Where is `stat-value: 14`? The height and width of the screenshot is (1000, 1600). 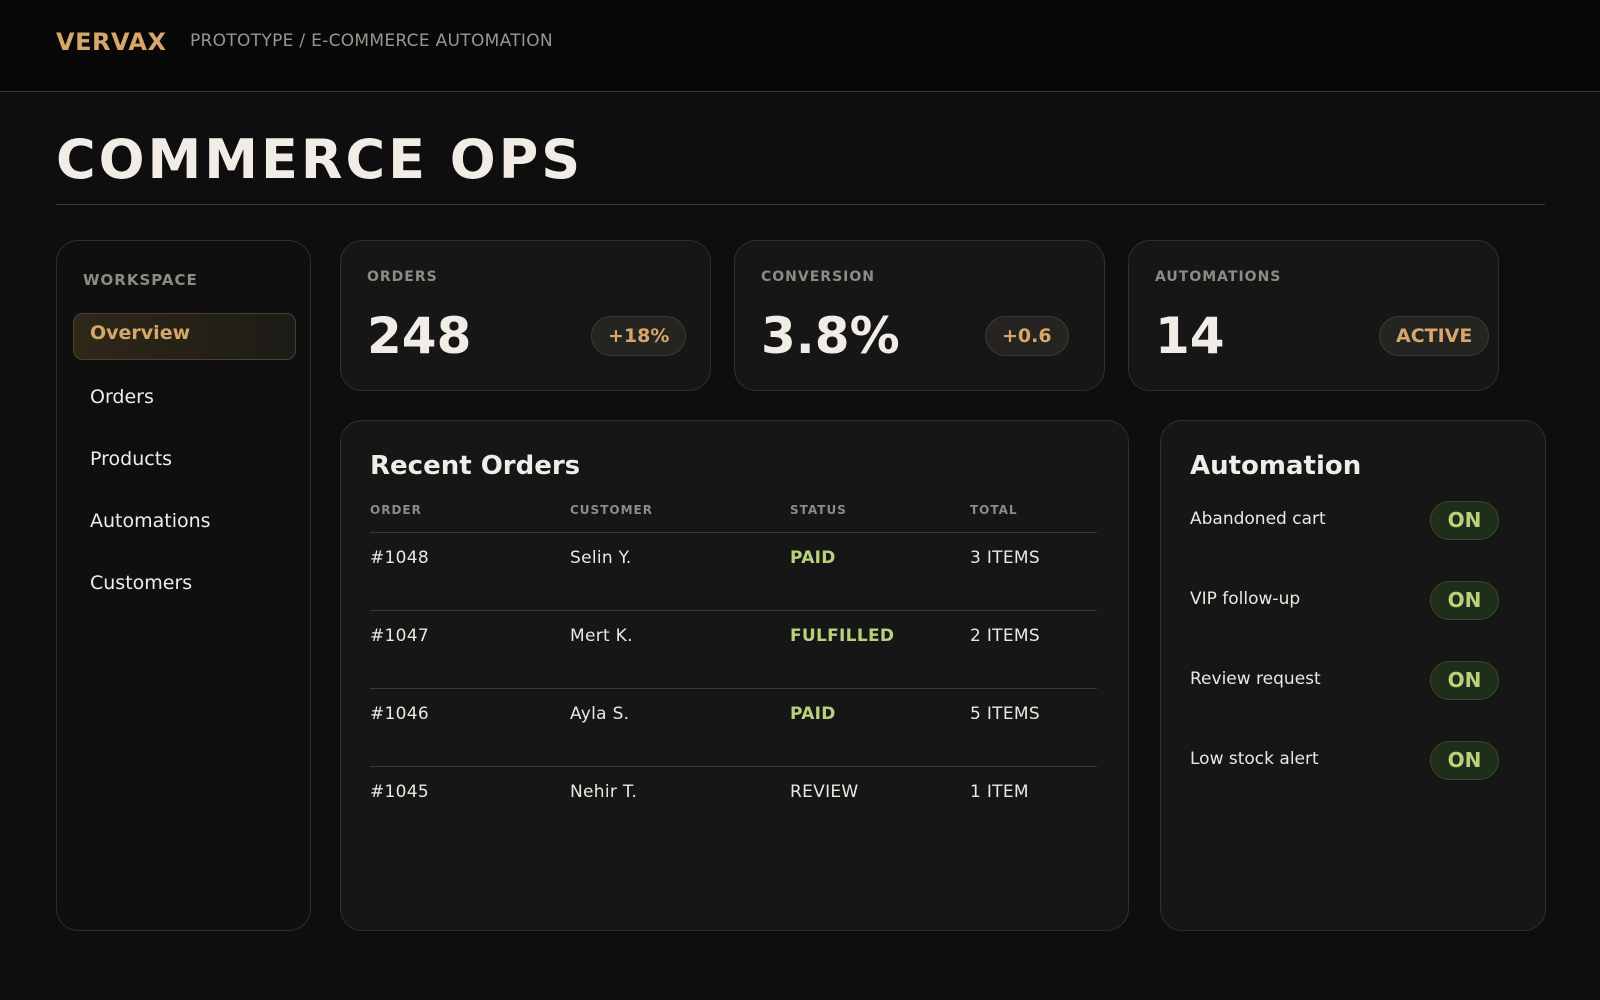 stat-value: 14 is located at coordinates (1190, 336).